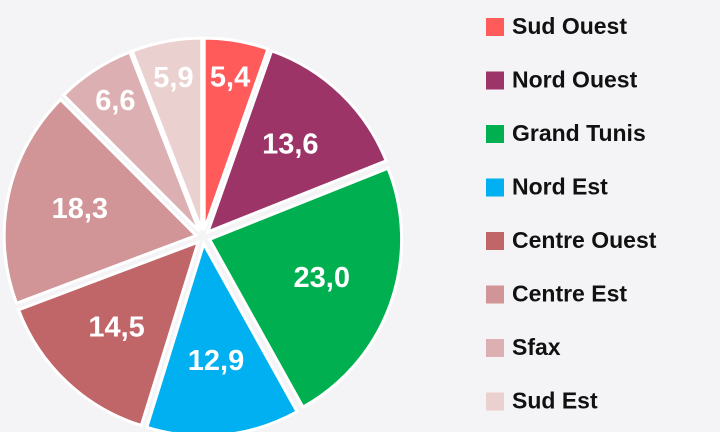  I want to click on value-label: 18,3, so click(80, 209).